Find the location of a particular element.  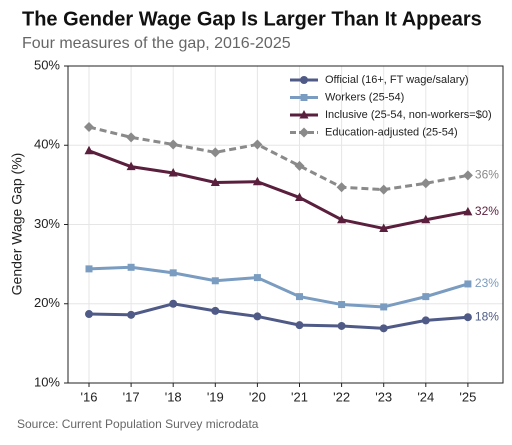

x-tick-label: '21 is located at coordinates (299, 396).